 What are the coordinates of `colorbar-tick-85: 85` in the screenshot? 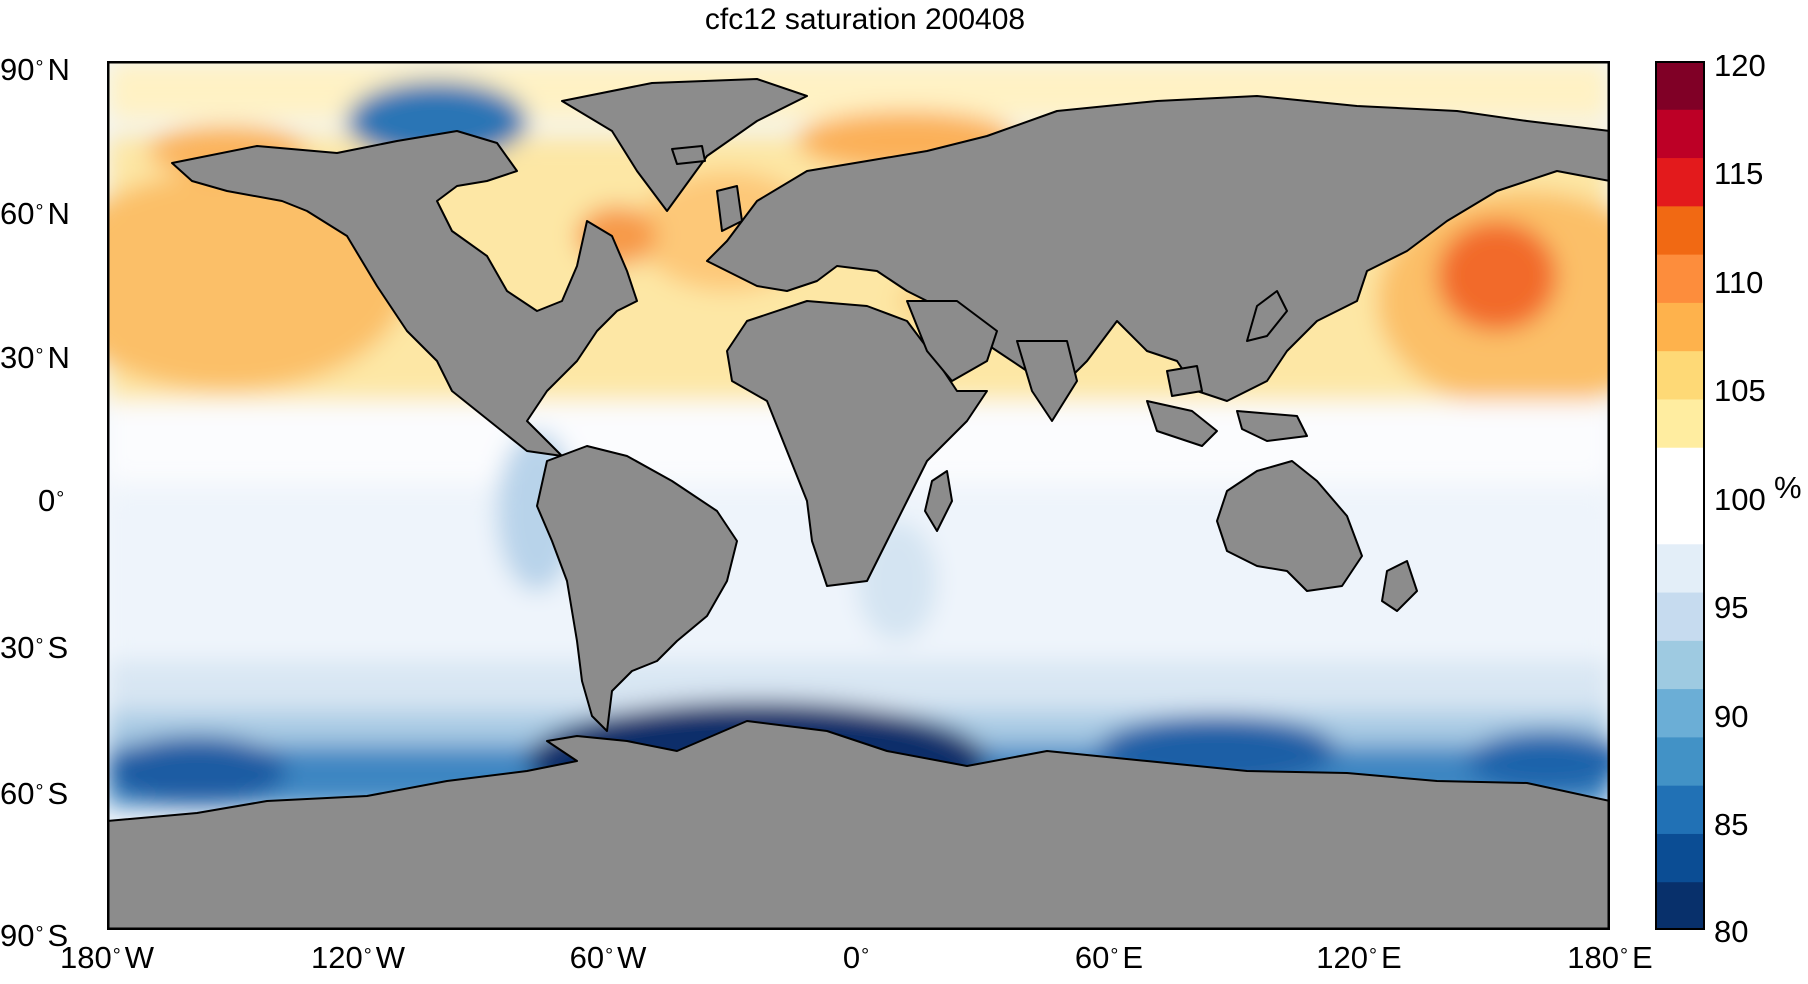 It's located at (1731, 824).